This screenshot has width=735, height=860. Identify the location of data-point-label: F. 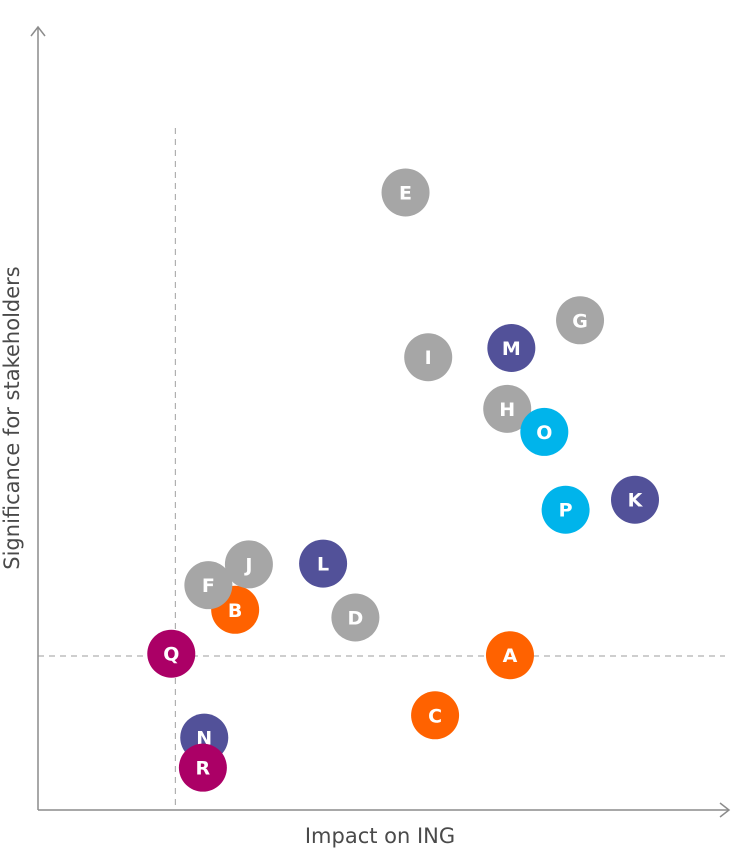
(208, 586).